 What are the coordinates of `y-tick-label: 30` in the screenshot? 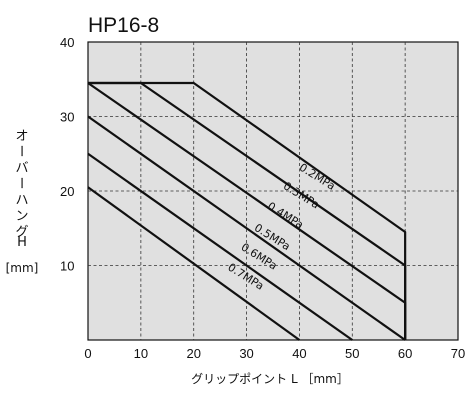 It's located at (67, 117).